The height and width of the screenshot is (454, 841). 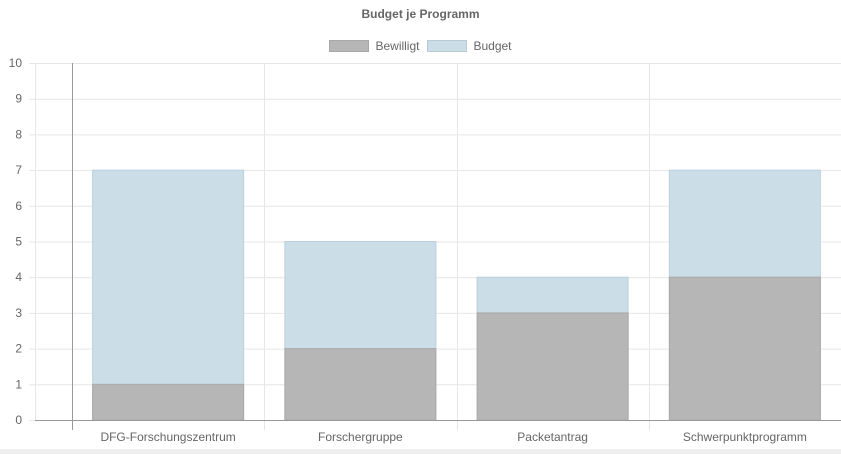 What do you see at coordinates (18, 420) in the screenshot?
I see `y-tick-label: 0` at bounding box center [18, 420].